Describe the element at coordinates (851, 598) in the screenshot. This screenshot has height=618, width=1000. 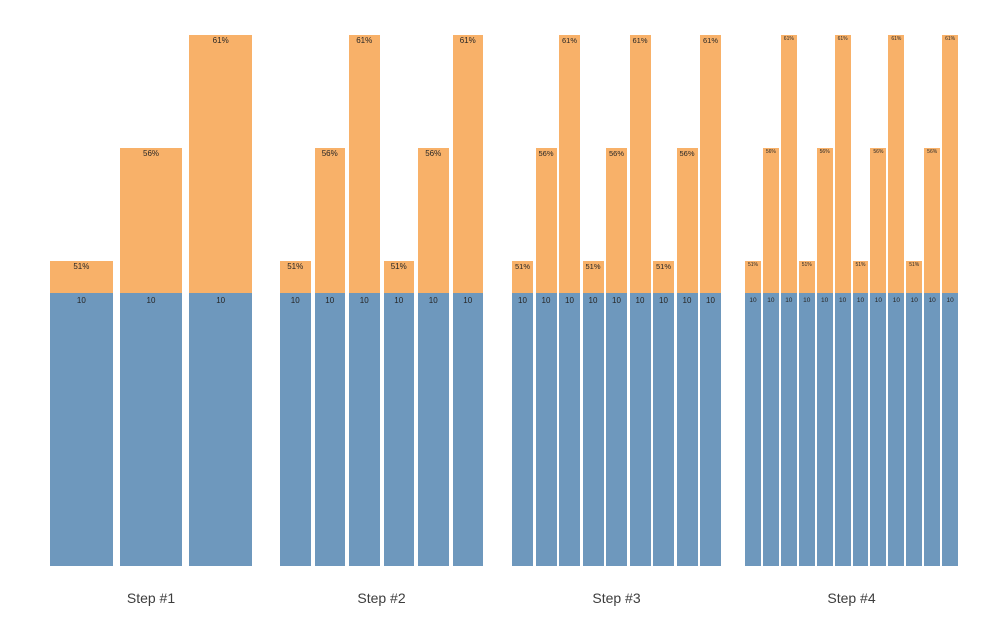
I see `group-axis-label: Step #4` at that location.